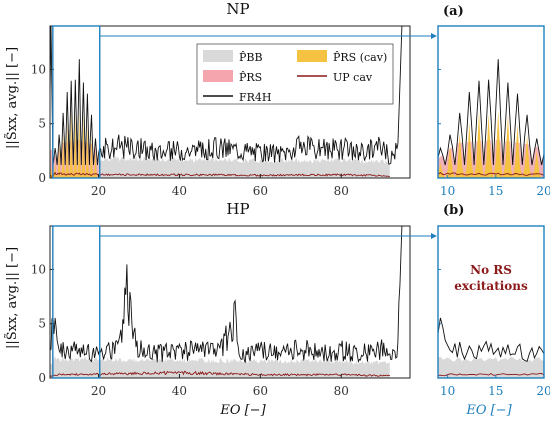 The height and width of the screenshot is (425, 550). Describe the element at coordinates (491, 286) in the screenshot. I see `annotation-text: excitations` at that location.